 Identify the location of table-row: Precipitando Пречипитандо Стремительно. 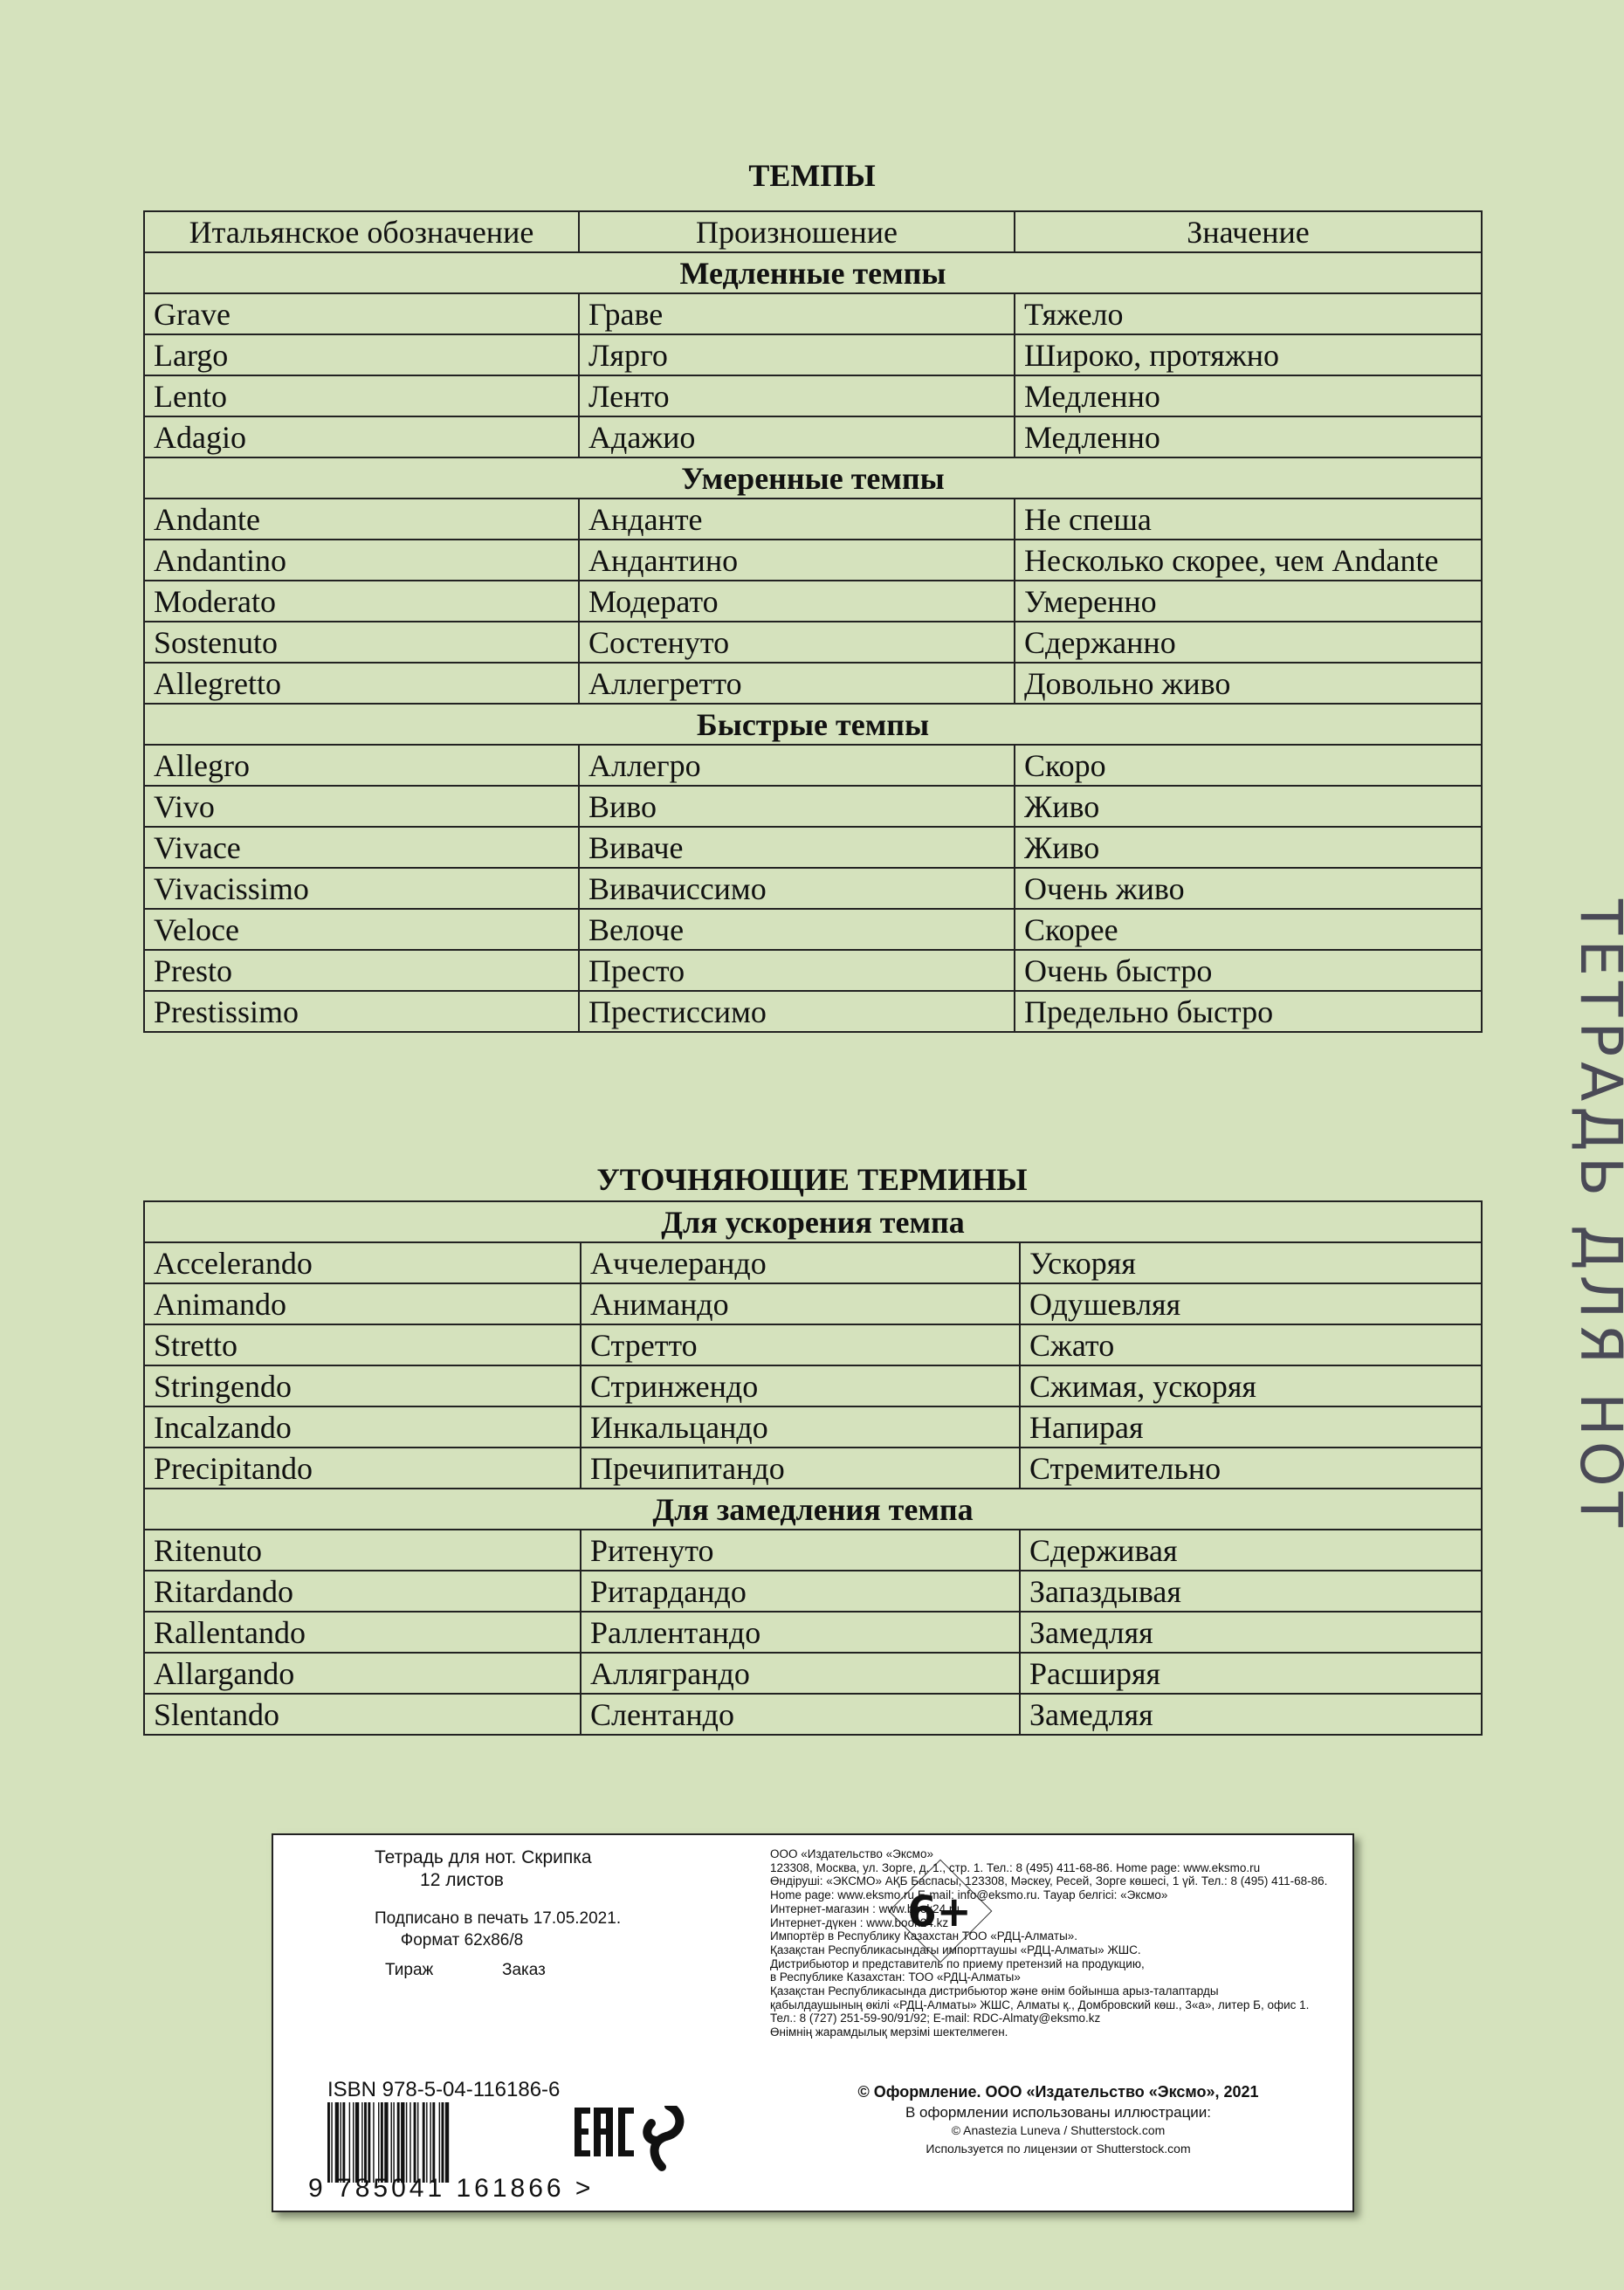
(813, 1468).